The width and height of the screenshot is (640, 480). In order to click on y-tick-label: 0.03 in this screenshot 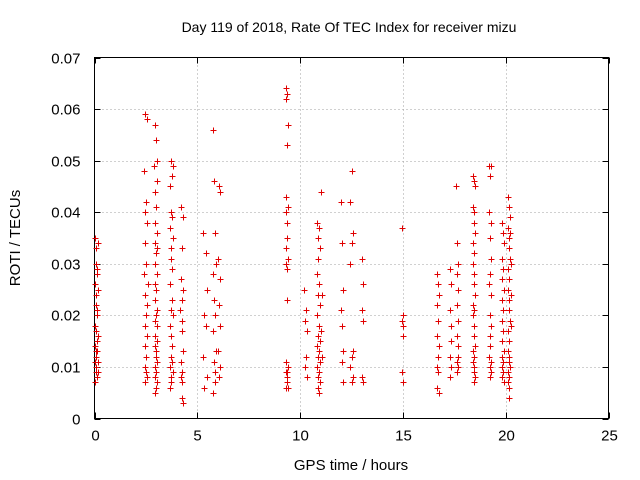, I will do `click(65, 265)`.